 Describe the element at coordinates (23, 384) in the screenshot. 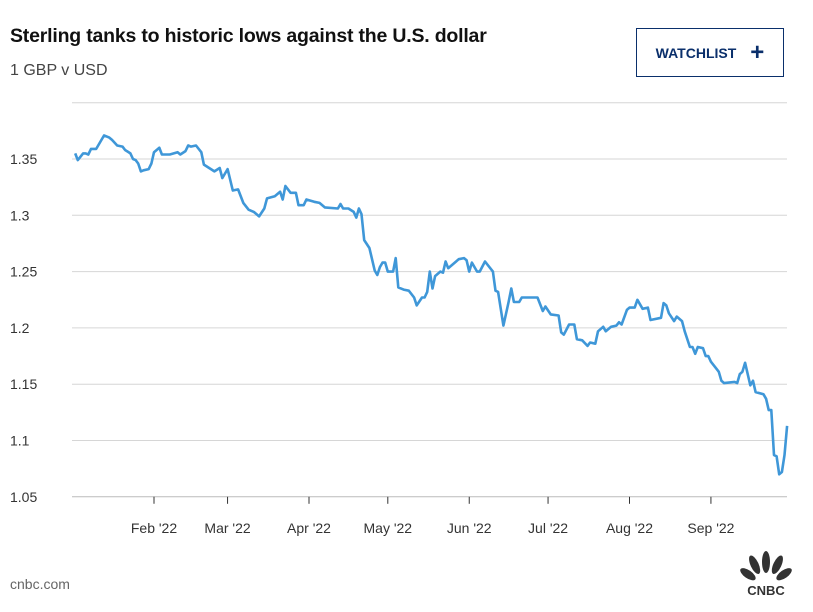

I see `y-tick-label: 1.15` at that location.